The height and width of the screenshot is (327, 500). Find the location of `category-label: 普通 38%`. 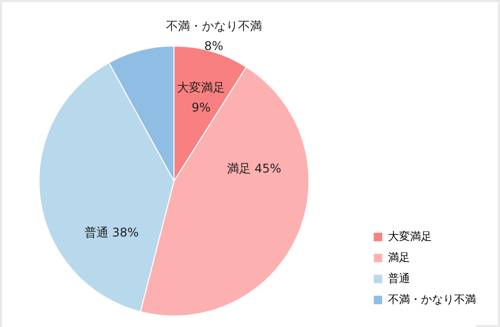

category-label: 普通 38% is located at coordinates (111, 233).